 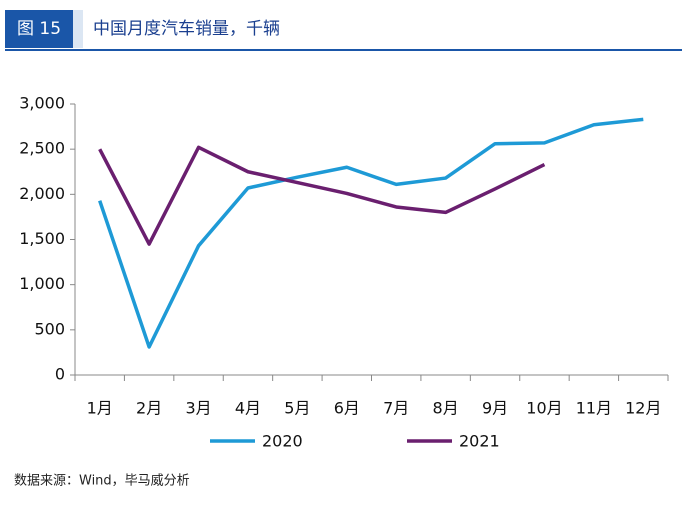 What do you see at coordinates (479, 441) in the screenshot?
I see `legend-label: 2021` at bounding box center [479, 441].